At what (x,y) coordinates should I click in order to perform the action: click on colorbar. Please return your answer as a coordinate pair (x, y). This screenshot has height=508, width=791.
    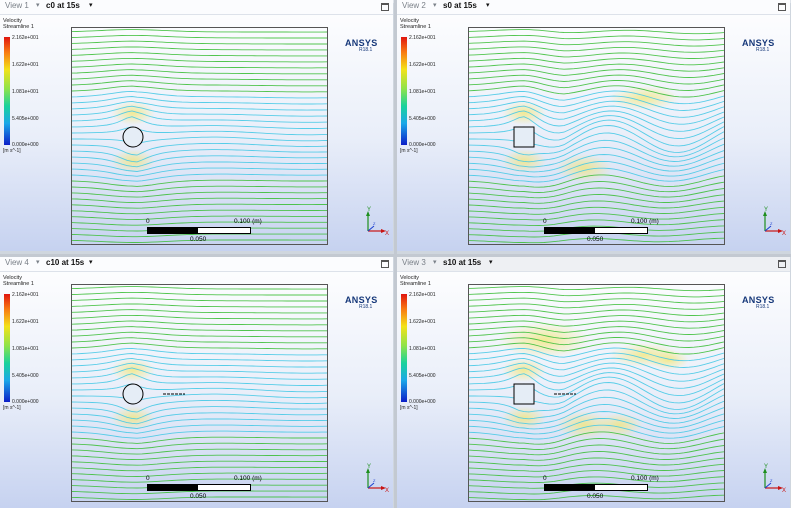
    Looking at the image, I should click on (7, 348).